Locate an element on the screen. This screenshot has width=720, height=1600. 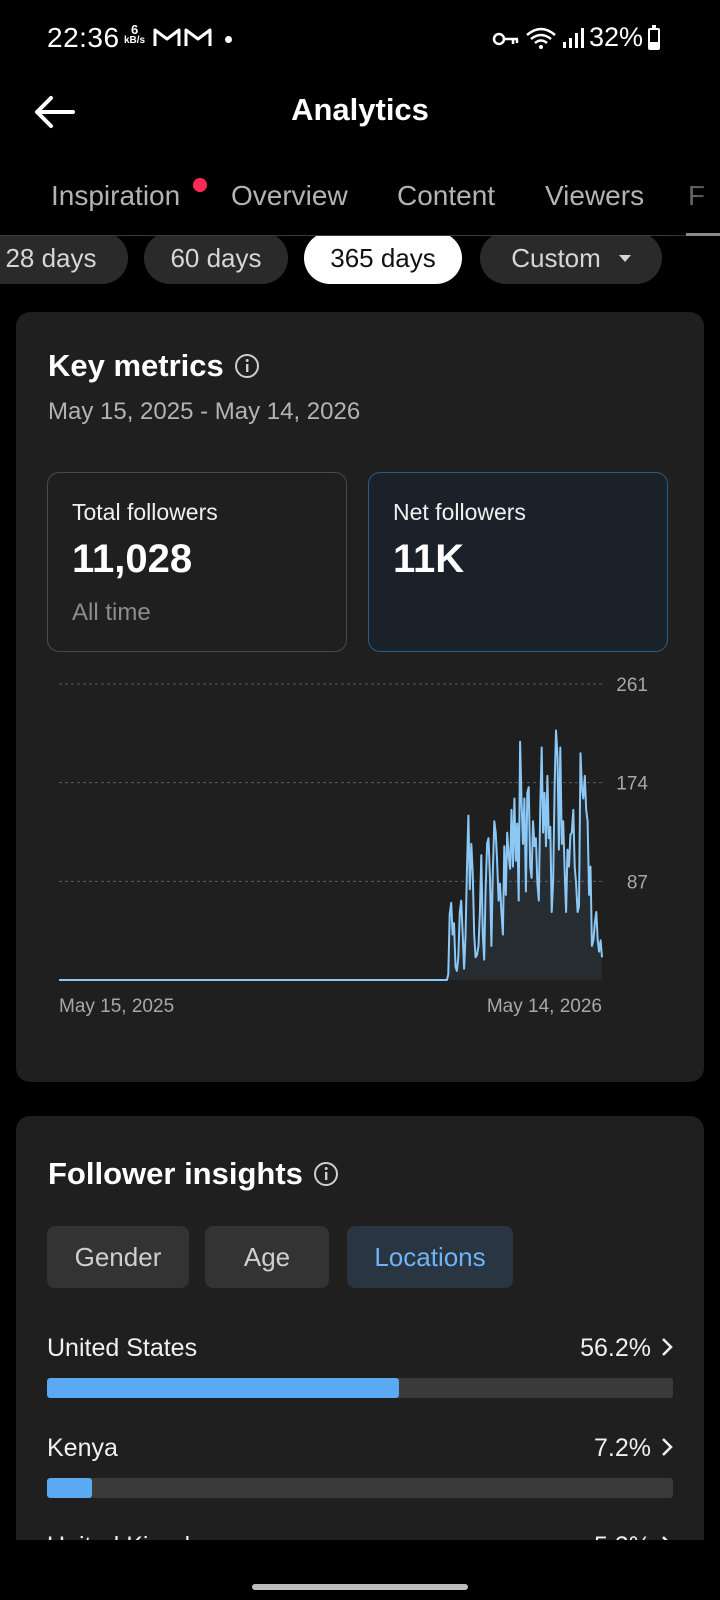
segment-age-label: Age is located at coordinates (267, 1256).